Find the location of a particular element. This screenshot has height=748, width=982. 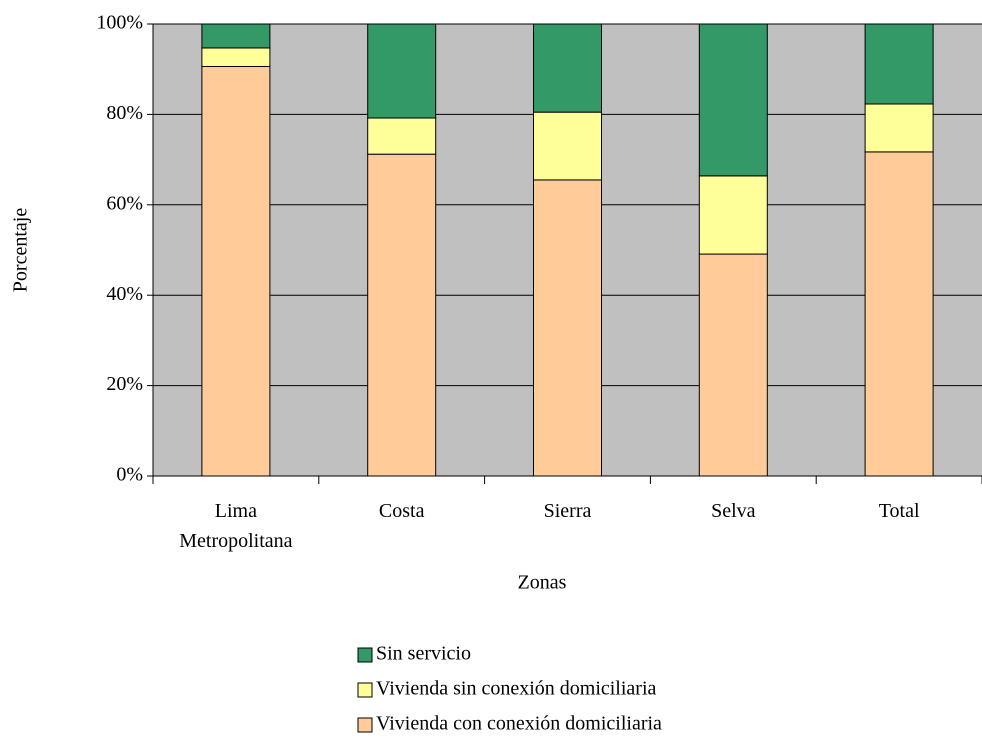

y-tick-label: 40% is located at coordinates (124, 294).